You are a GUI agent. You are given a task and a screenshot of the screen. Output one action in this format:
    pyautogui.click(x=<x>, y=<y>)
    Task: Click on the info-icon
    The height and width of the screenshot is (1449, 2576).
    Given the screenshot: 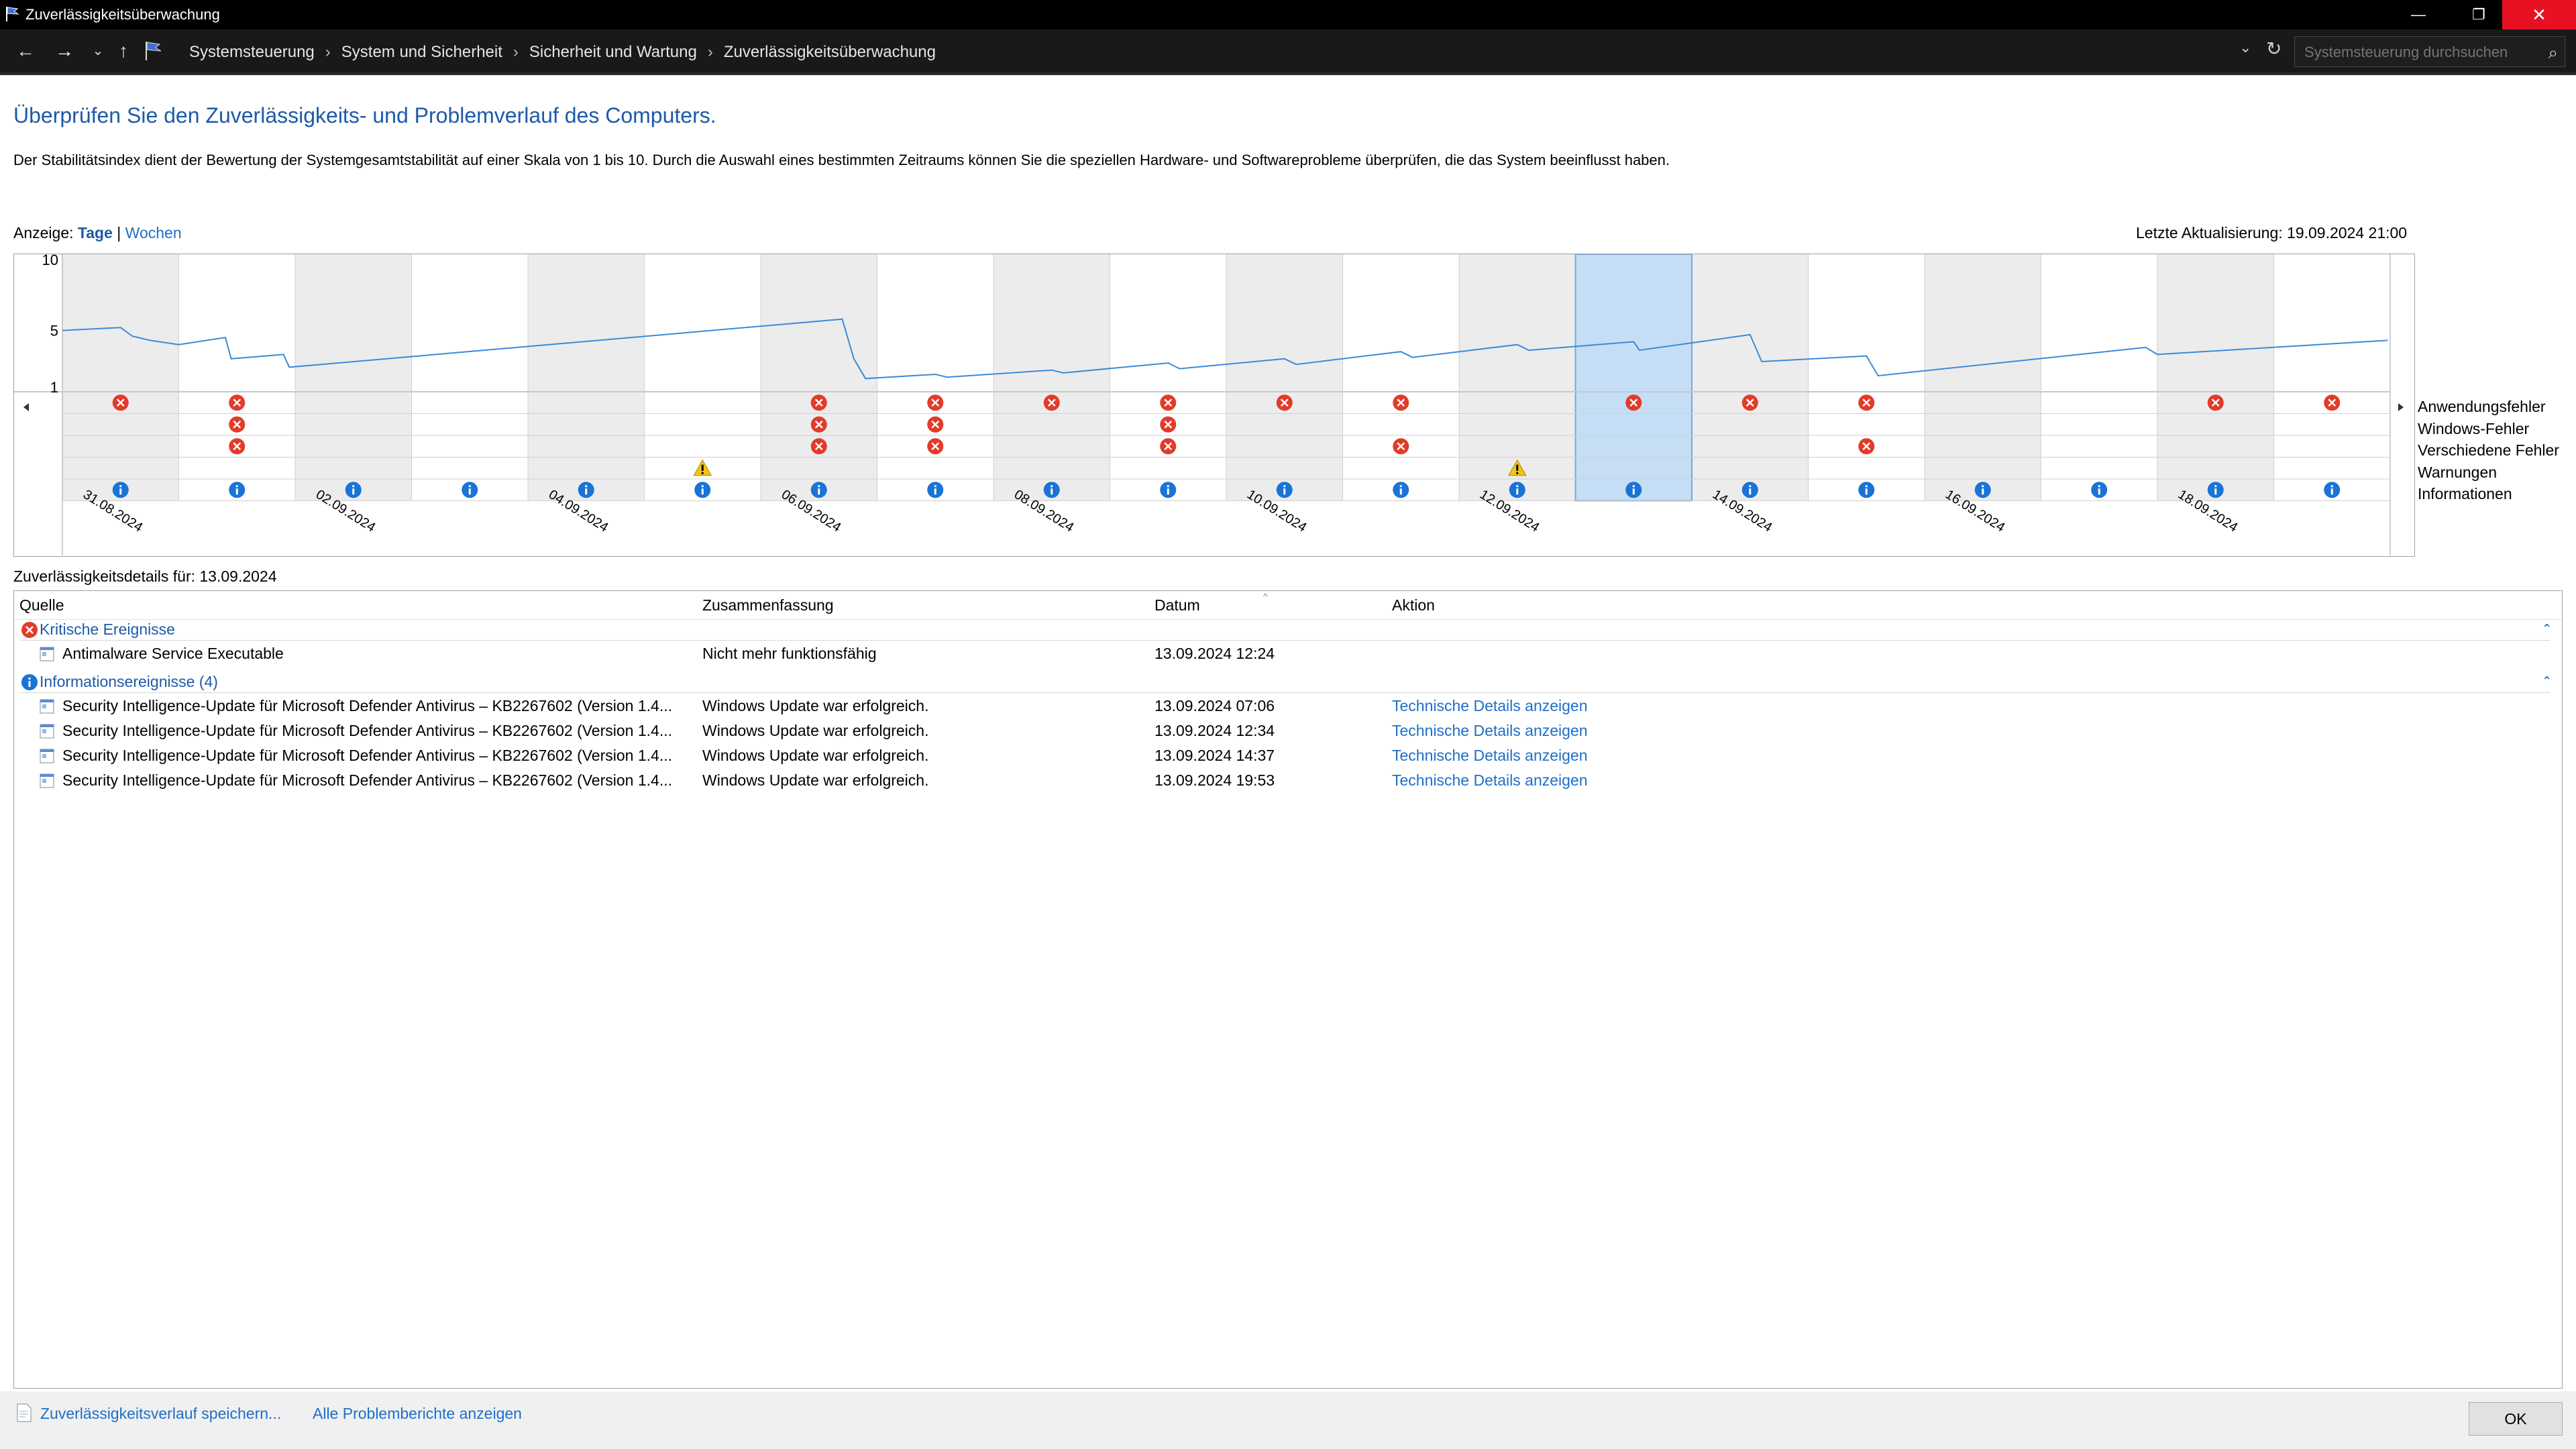 What is the action you would take?
    pyautogui.click(x=29, y=682)
    